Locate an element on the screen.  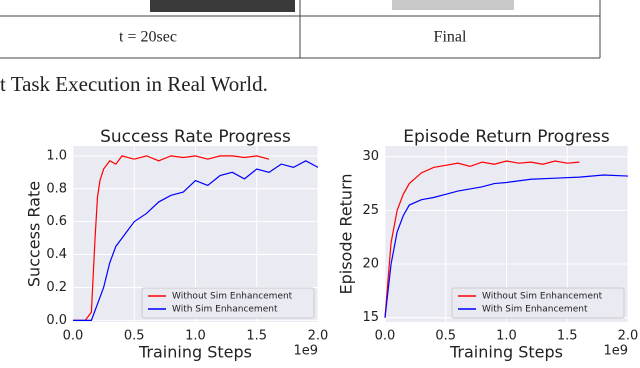
y-tick-label: 0.4 is located at coordinates (56, 254).